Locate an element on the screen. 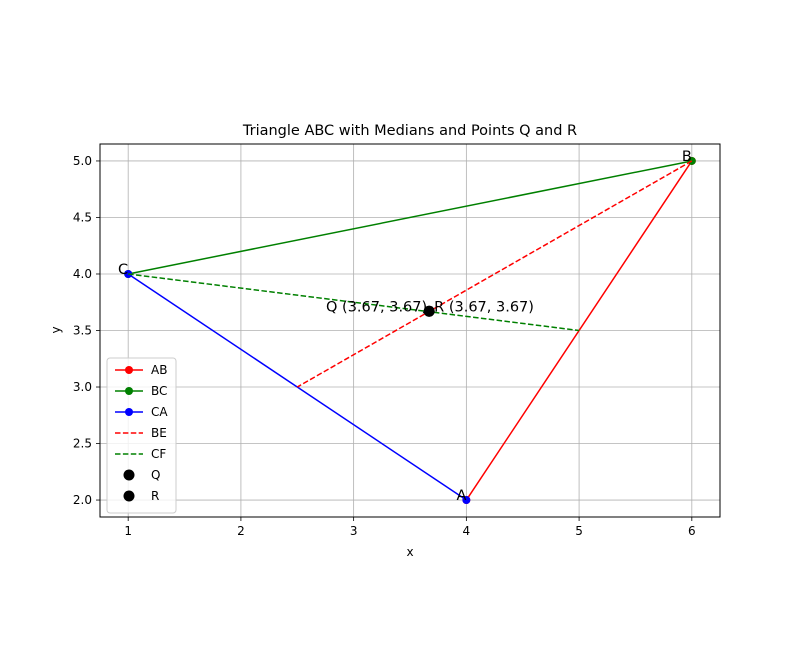 The image size is (800, 653). points-layer is located at coordinates (429, 311).